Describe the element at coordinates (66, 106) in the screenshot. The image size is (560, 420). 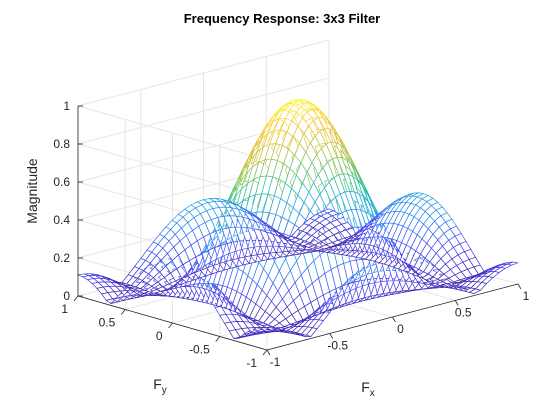
I see `z-tick-label: 1` at that location.